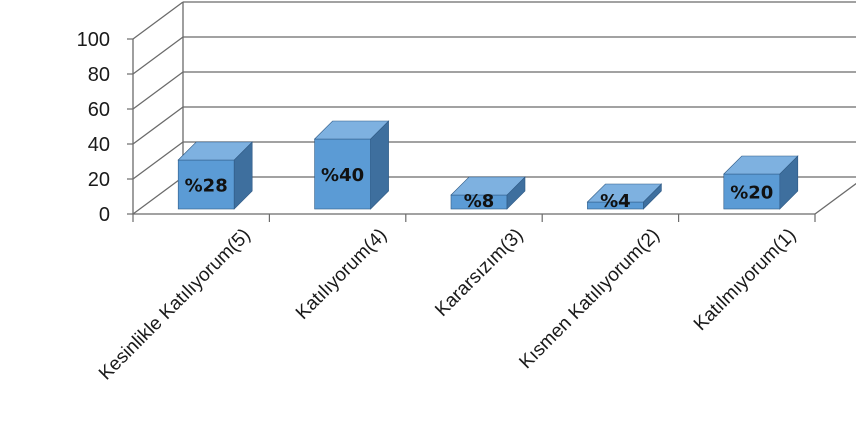 The width and height of the screenshot is (856, 434). I want to click on x-category-label: Kısmen Katılıyorum(2), so click(589, 299).